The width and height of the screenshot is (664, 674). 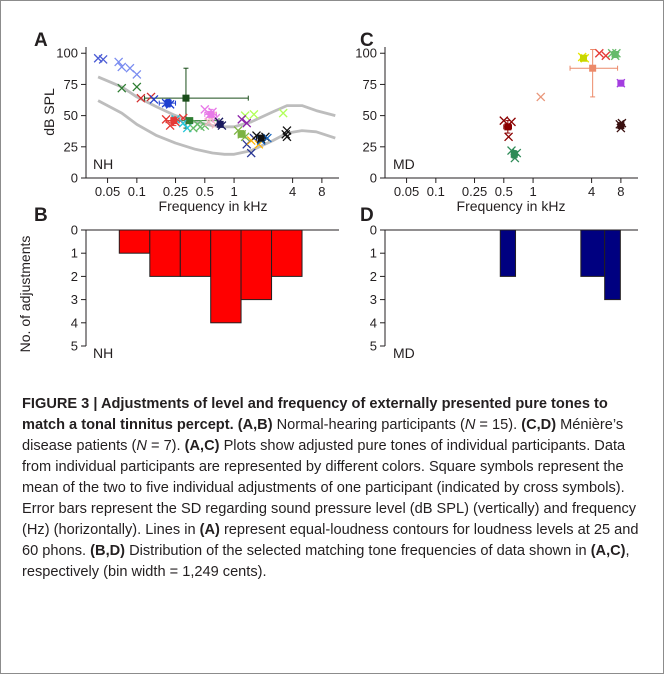 What do you see at coordinates (373, 299) in the screenshot?
I see `panel-d-ytick-label: 3` at bounding box center [373, 299].